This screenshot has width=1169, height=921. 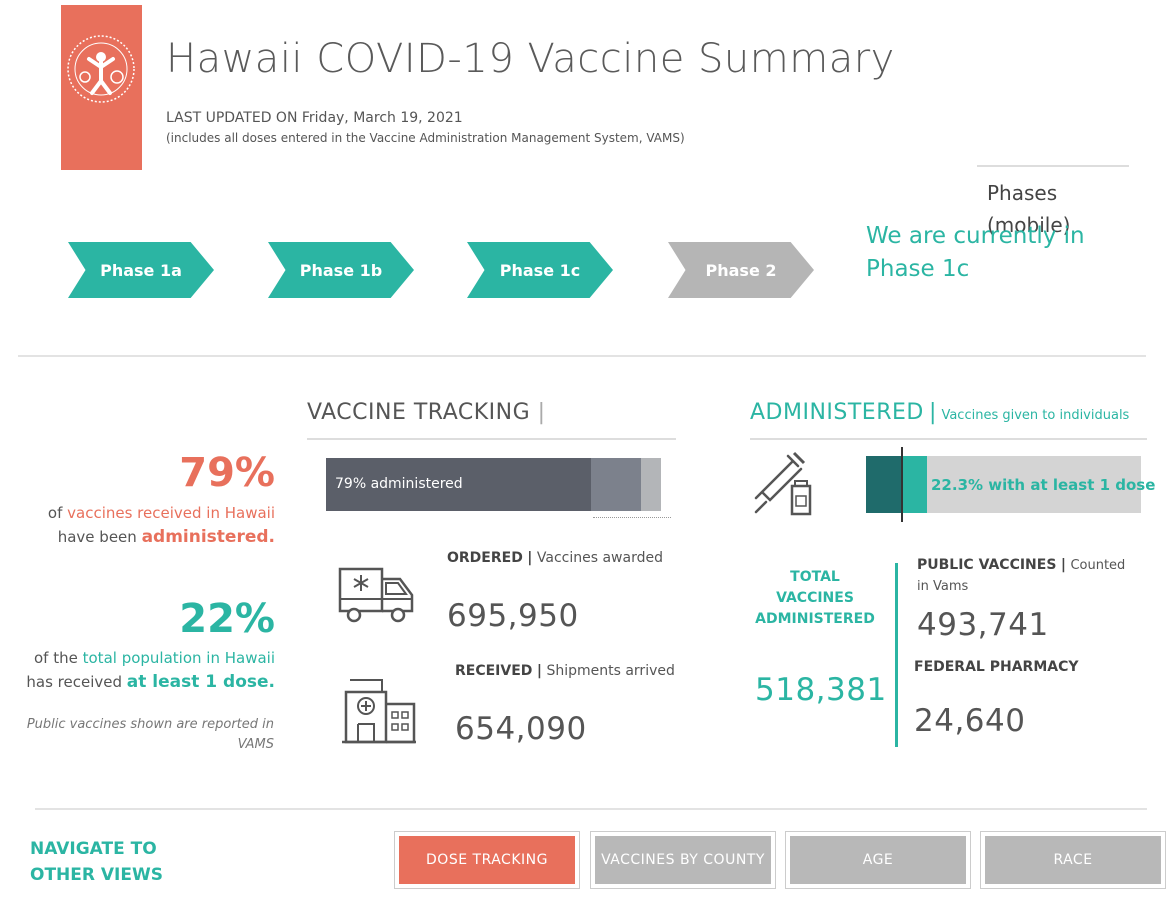 I want to click on total-administered-value: 518,381, so click(x=821, y=690).